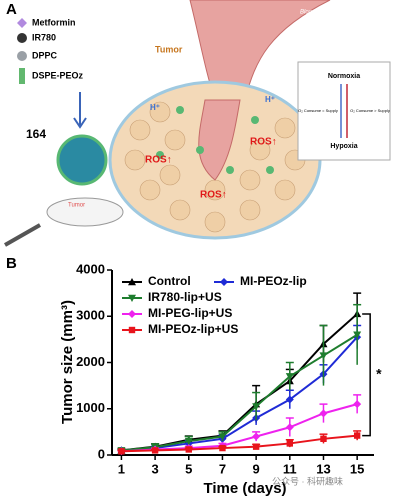 Image resolution: width=401 pixels, height=500 pixels. I want to click on dppc-icon, so click(22, 56).